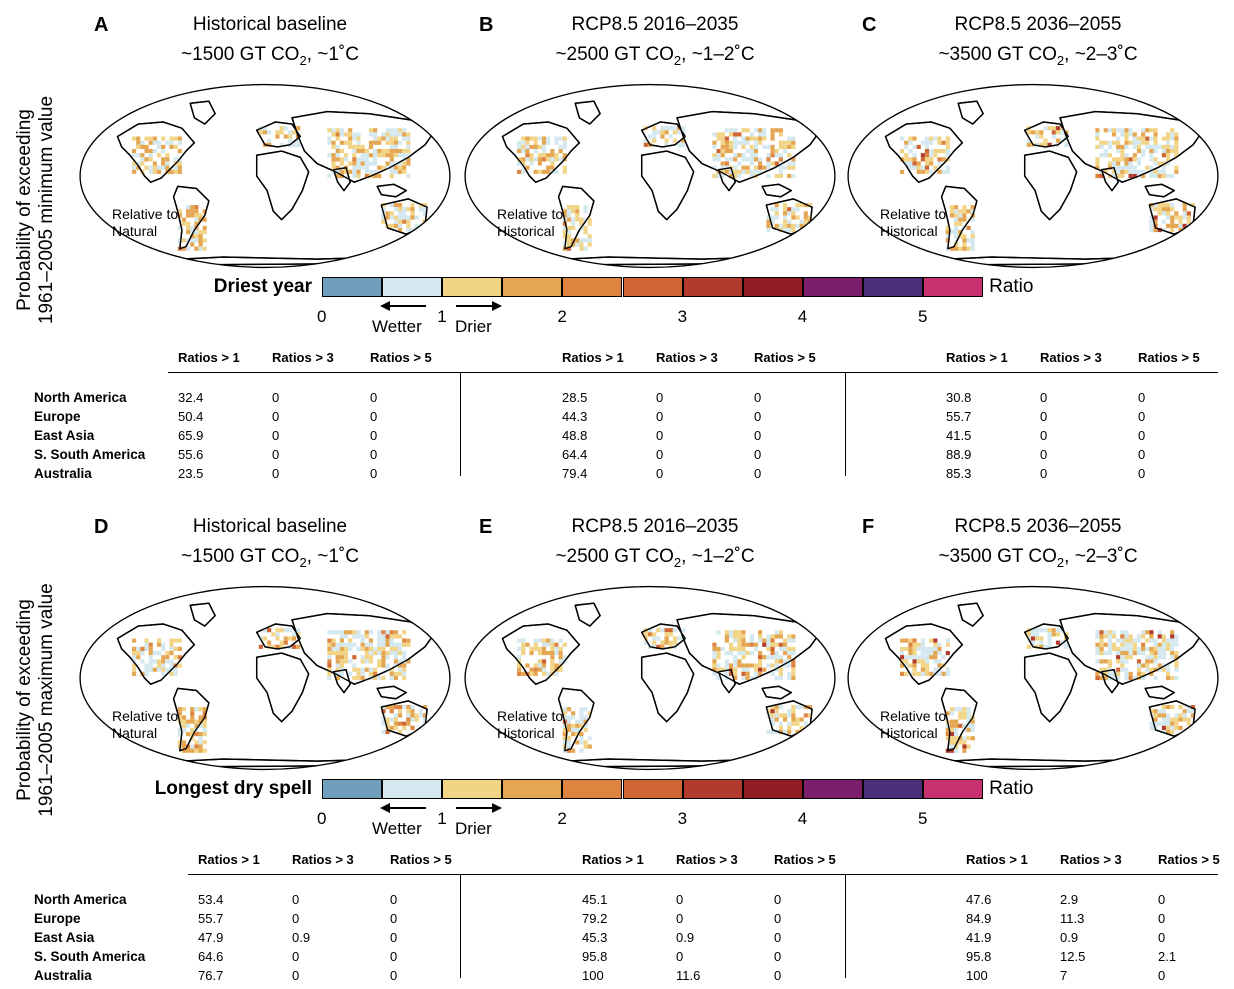 This screenshot has height=989, width=1234. What do you see at coordinates (718, 556) in the screenshot?
I see `title-temp: , ~1–2˚C` at bounding box center [718, 556].